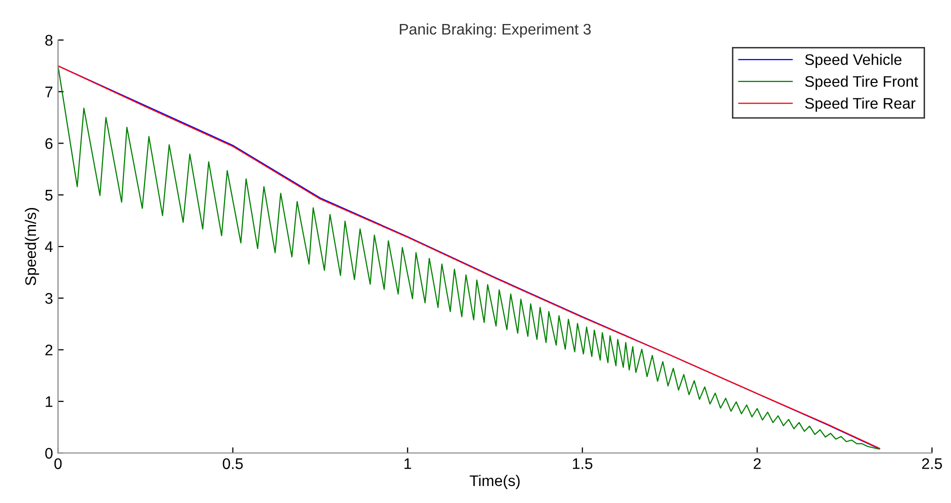 The width and height of the screenshot is (951, 503). I want to click on y-tick-label: 1, so click(49, 401).